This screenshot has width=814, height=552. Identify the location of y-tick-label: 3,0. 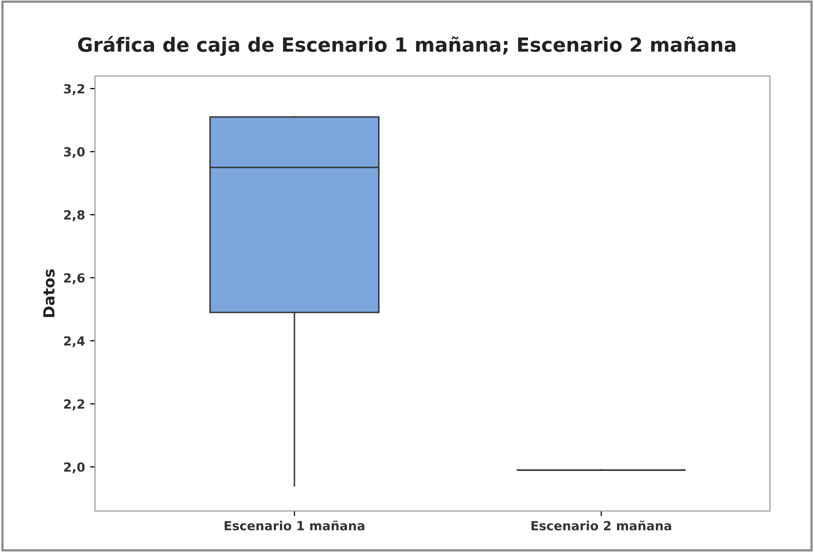
(74, 152).